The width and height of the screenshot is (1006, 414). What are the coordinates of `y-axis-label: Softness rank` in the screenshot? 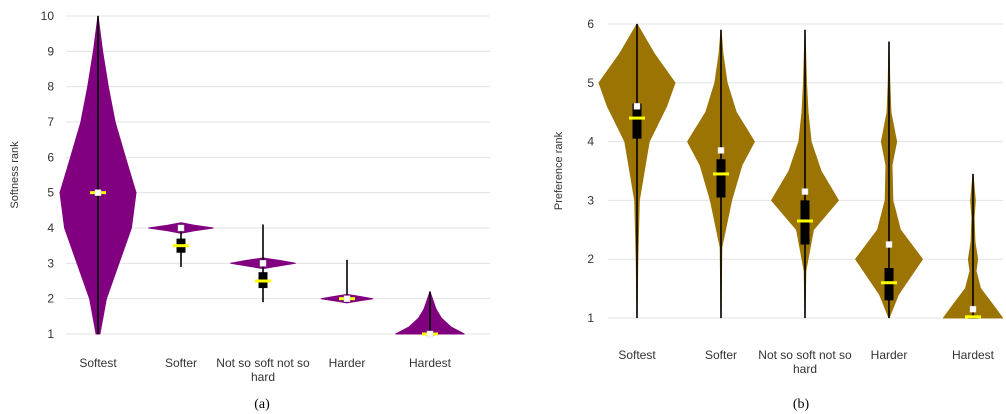 It's located at (15, 175).